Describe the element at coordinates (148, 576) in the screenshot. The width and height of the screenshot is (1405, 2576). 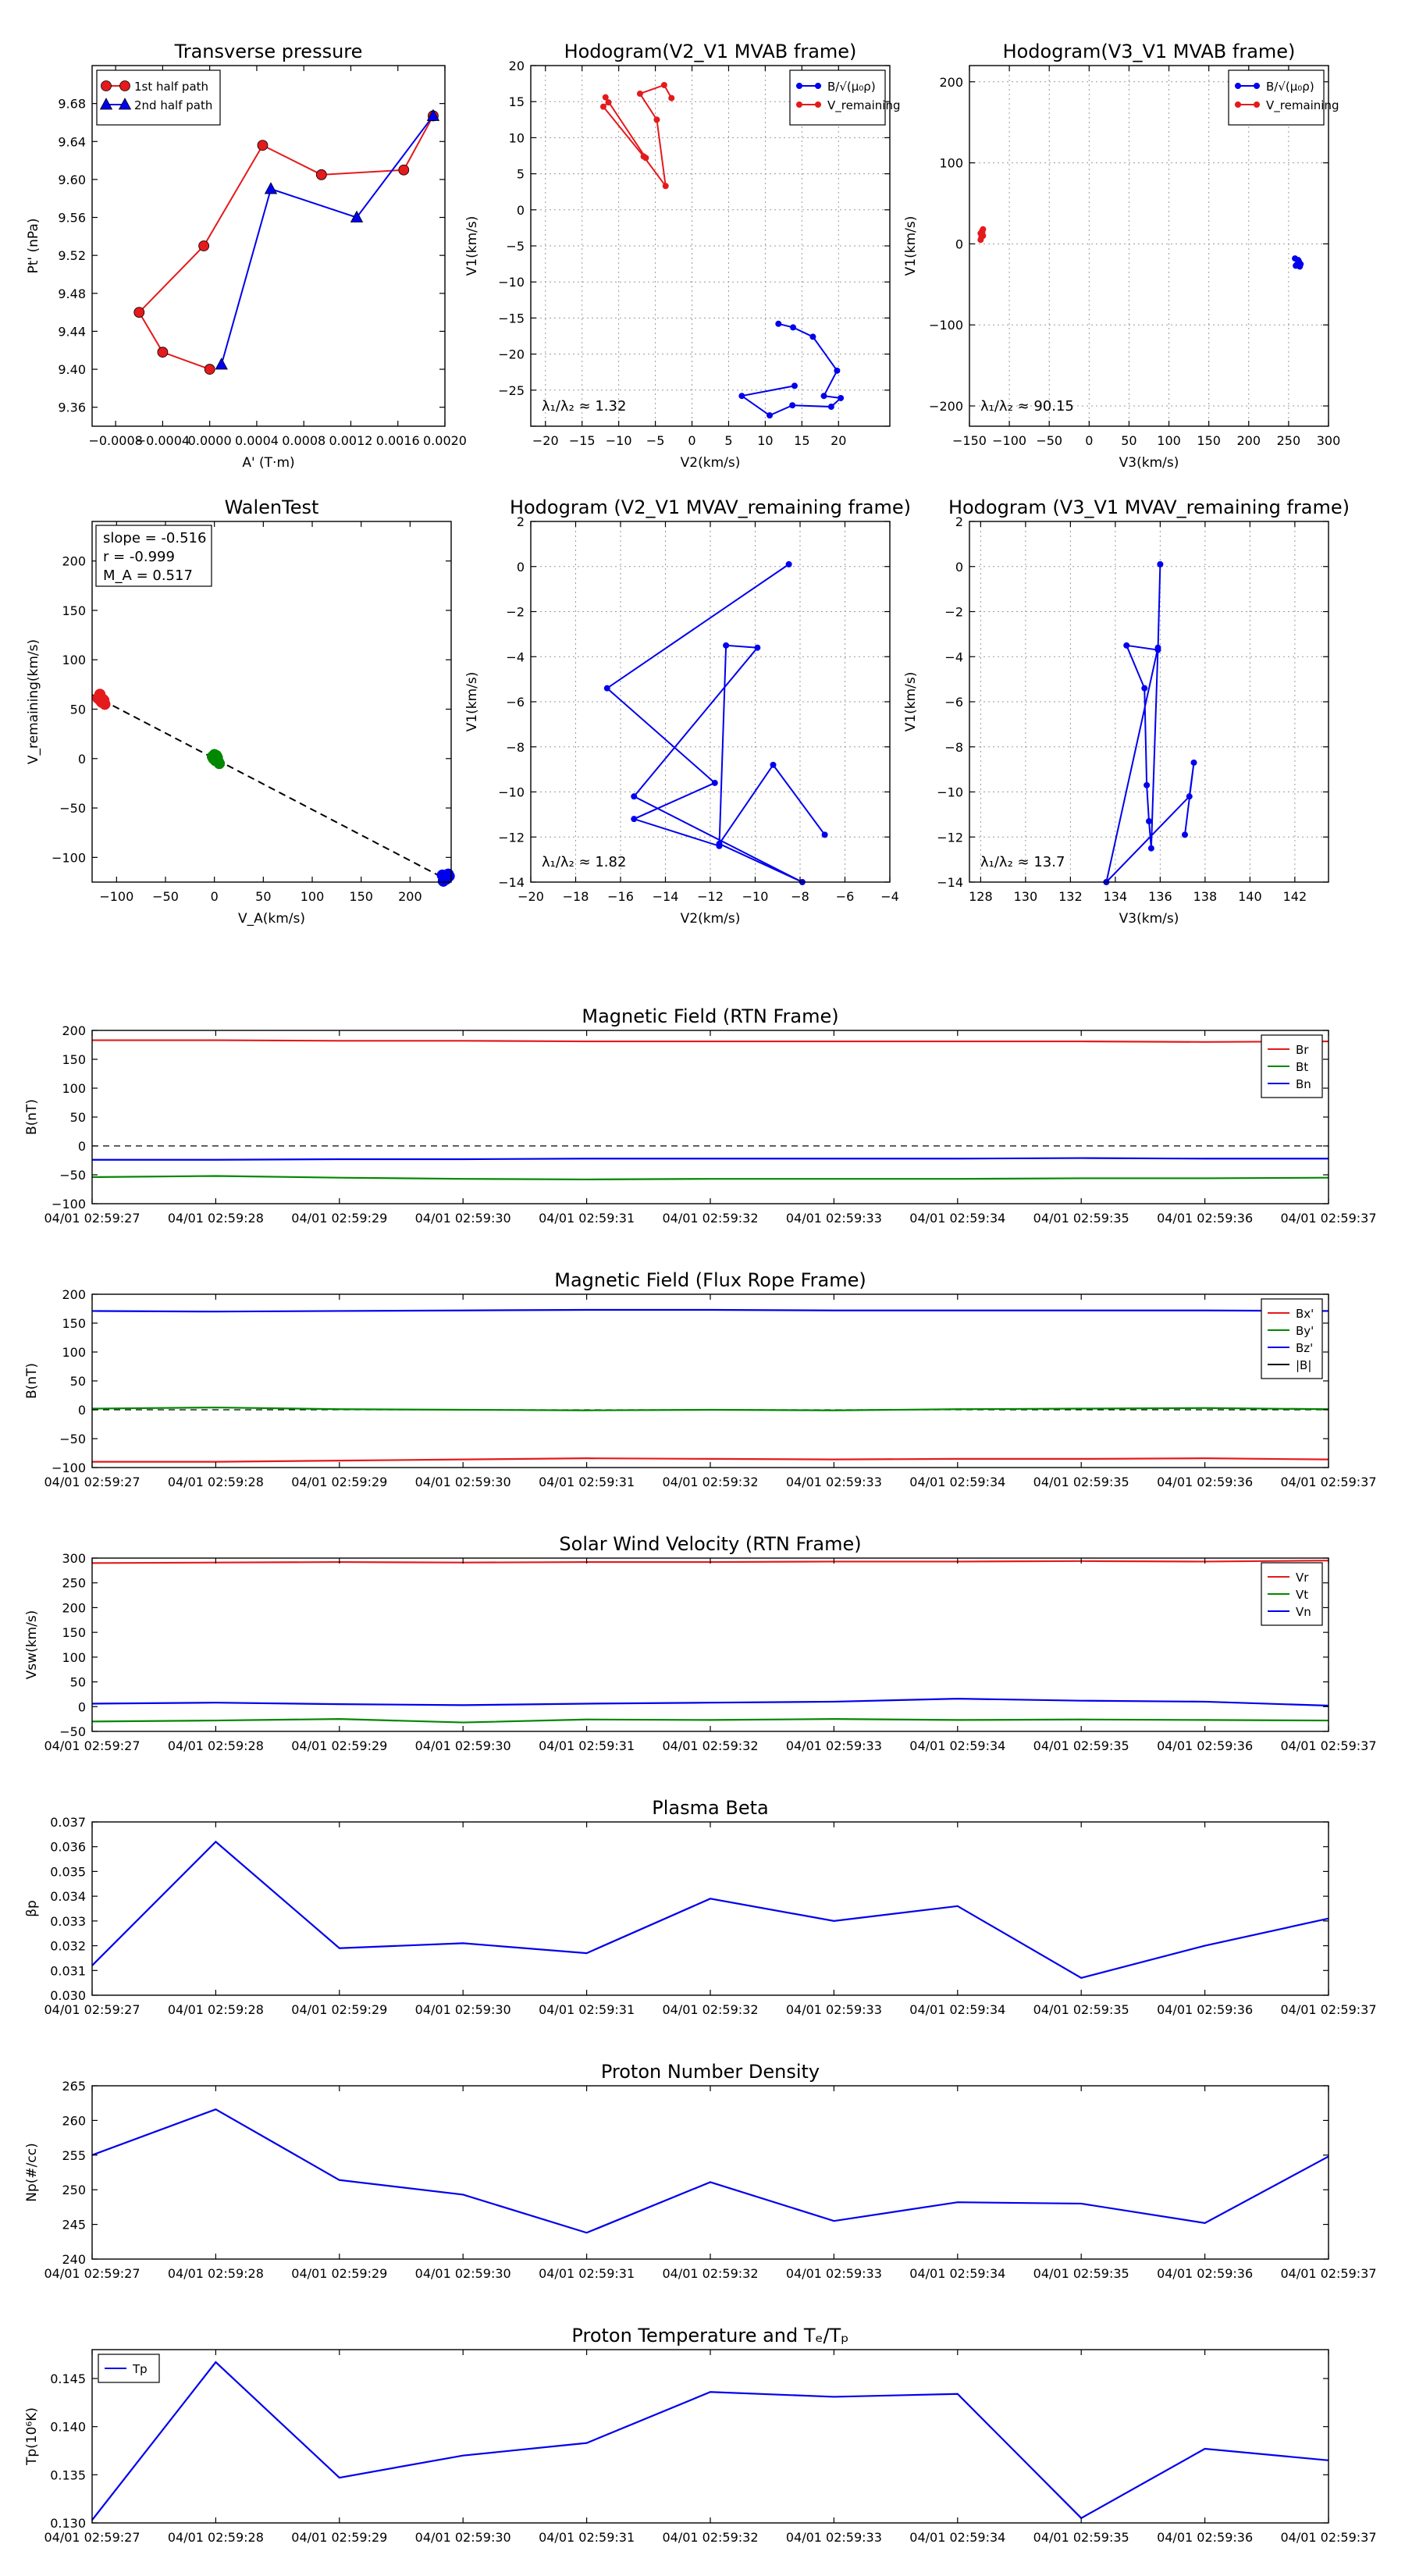
I see `stats-line: M_A = 0.517` at that location.